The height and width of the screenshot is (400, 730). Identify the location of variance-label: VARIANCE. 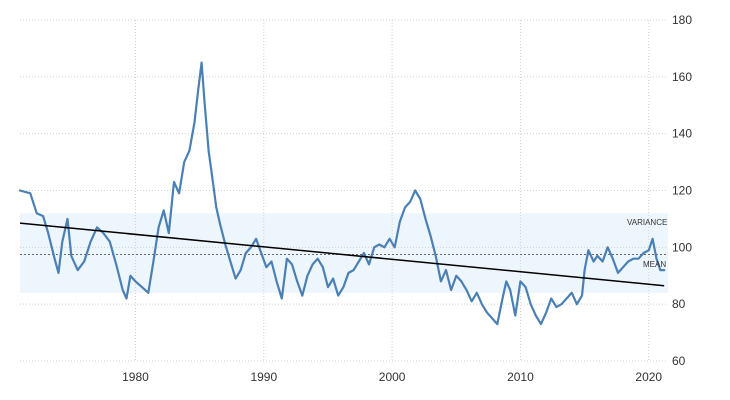
(647, 222).